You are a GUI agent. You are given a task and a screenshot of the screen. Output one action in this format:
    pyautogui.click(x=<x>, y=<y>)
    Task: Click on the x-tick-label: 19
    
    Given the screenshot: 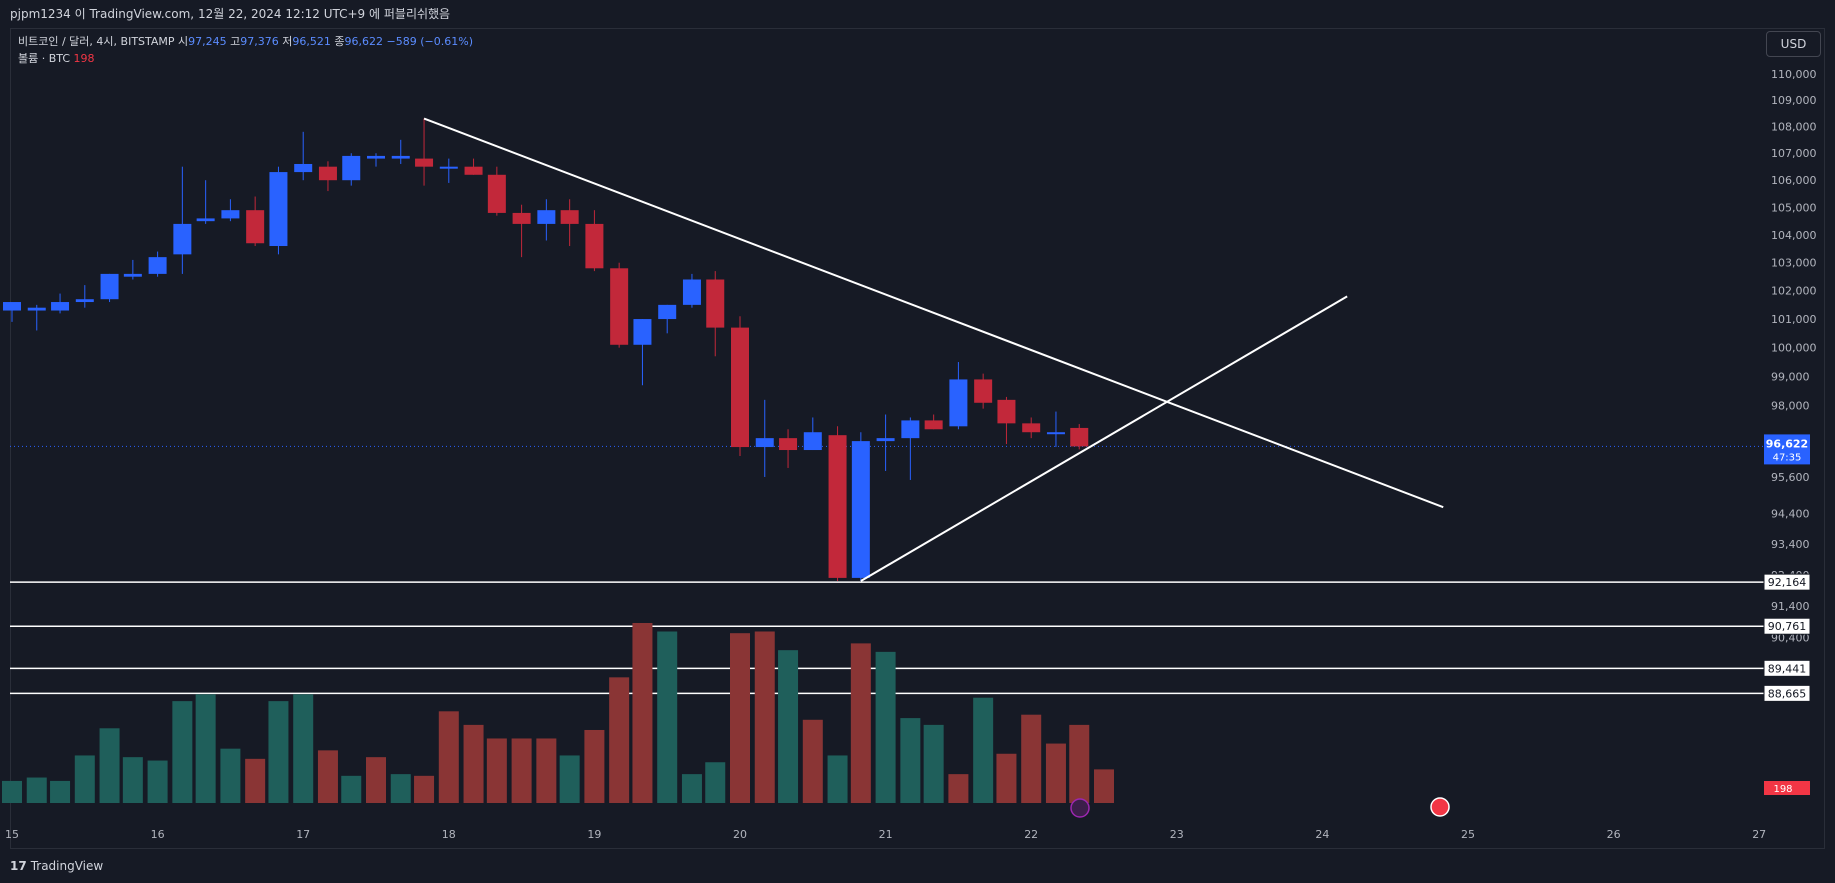 What is the action you would take?
    pyautogui.click(x=594, y=834)
    